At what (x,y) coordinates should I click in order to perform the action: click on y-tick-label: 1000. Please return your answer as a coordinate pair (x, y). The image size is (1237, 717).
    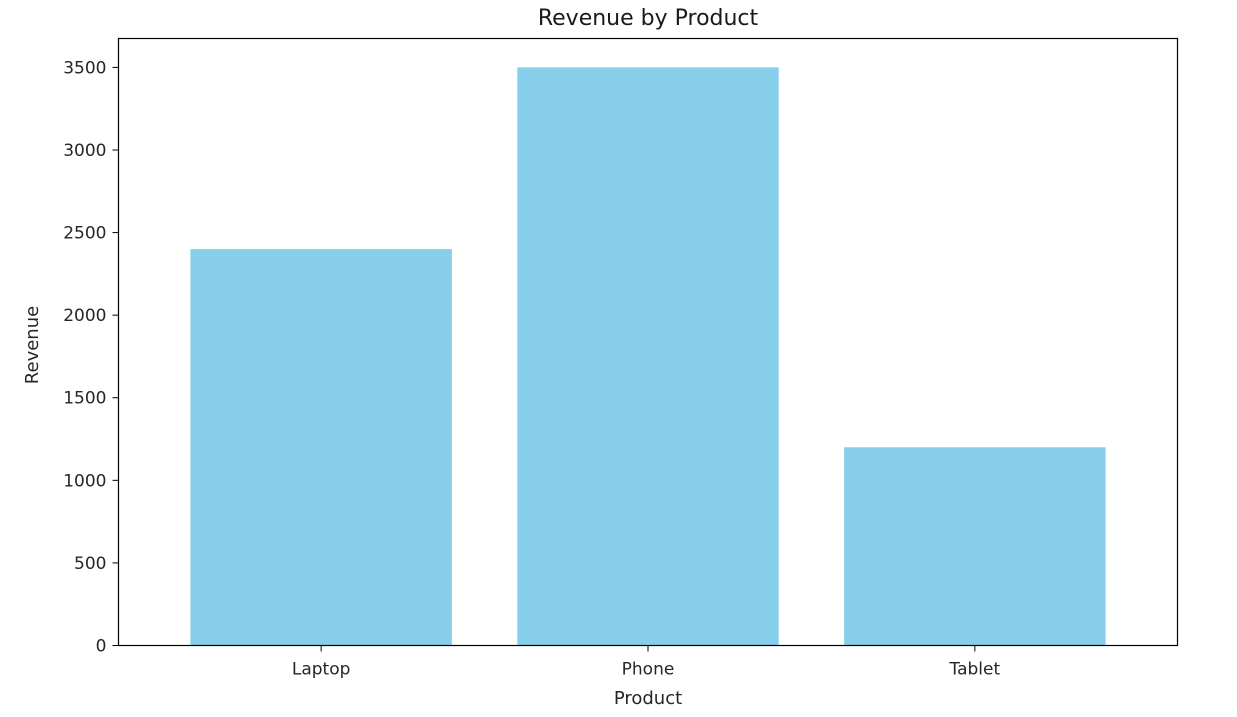
    Looking at the image, I should click on (84, 481).